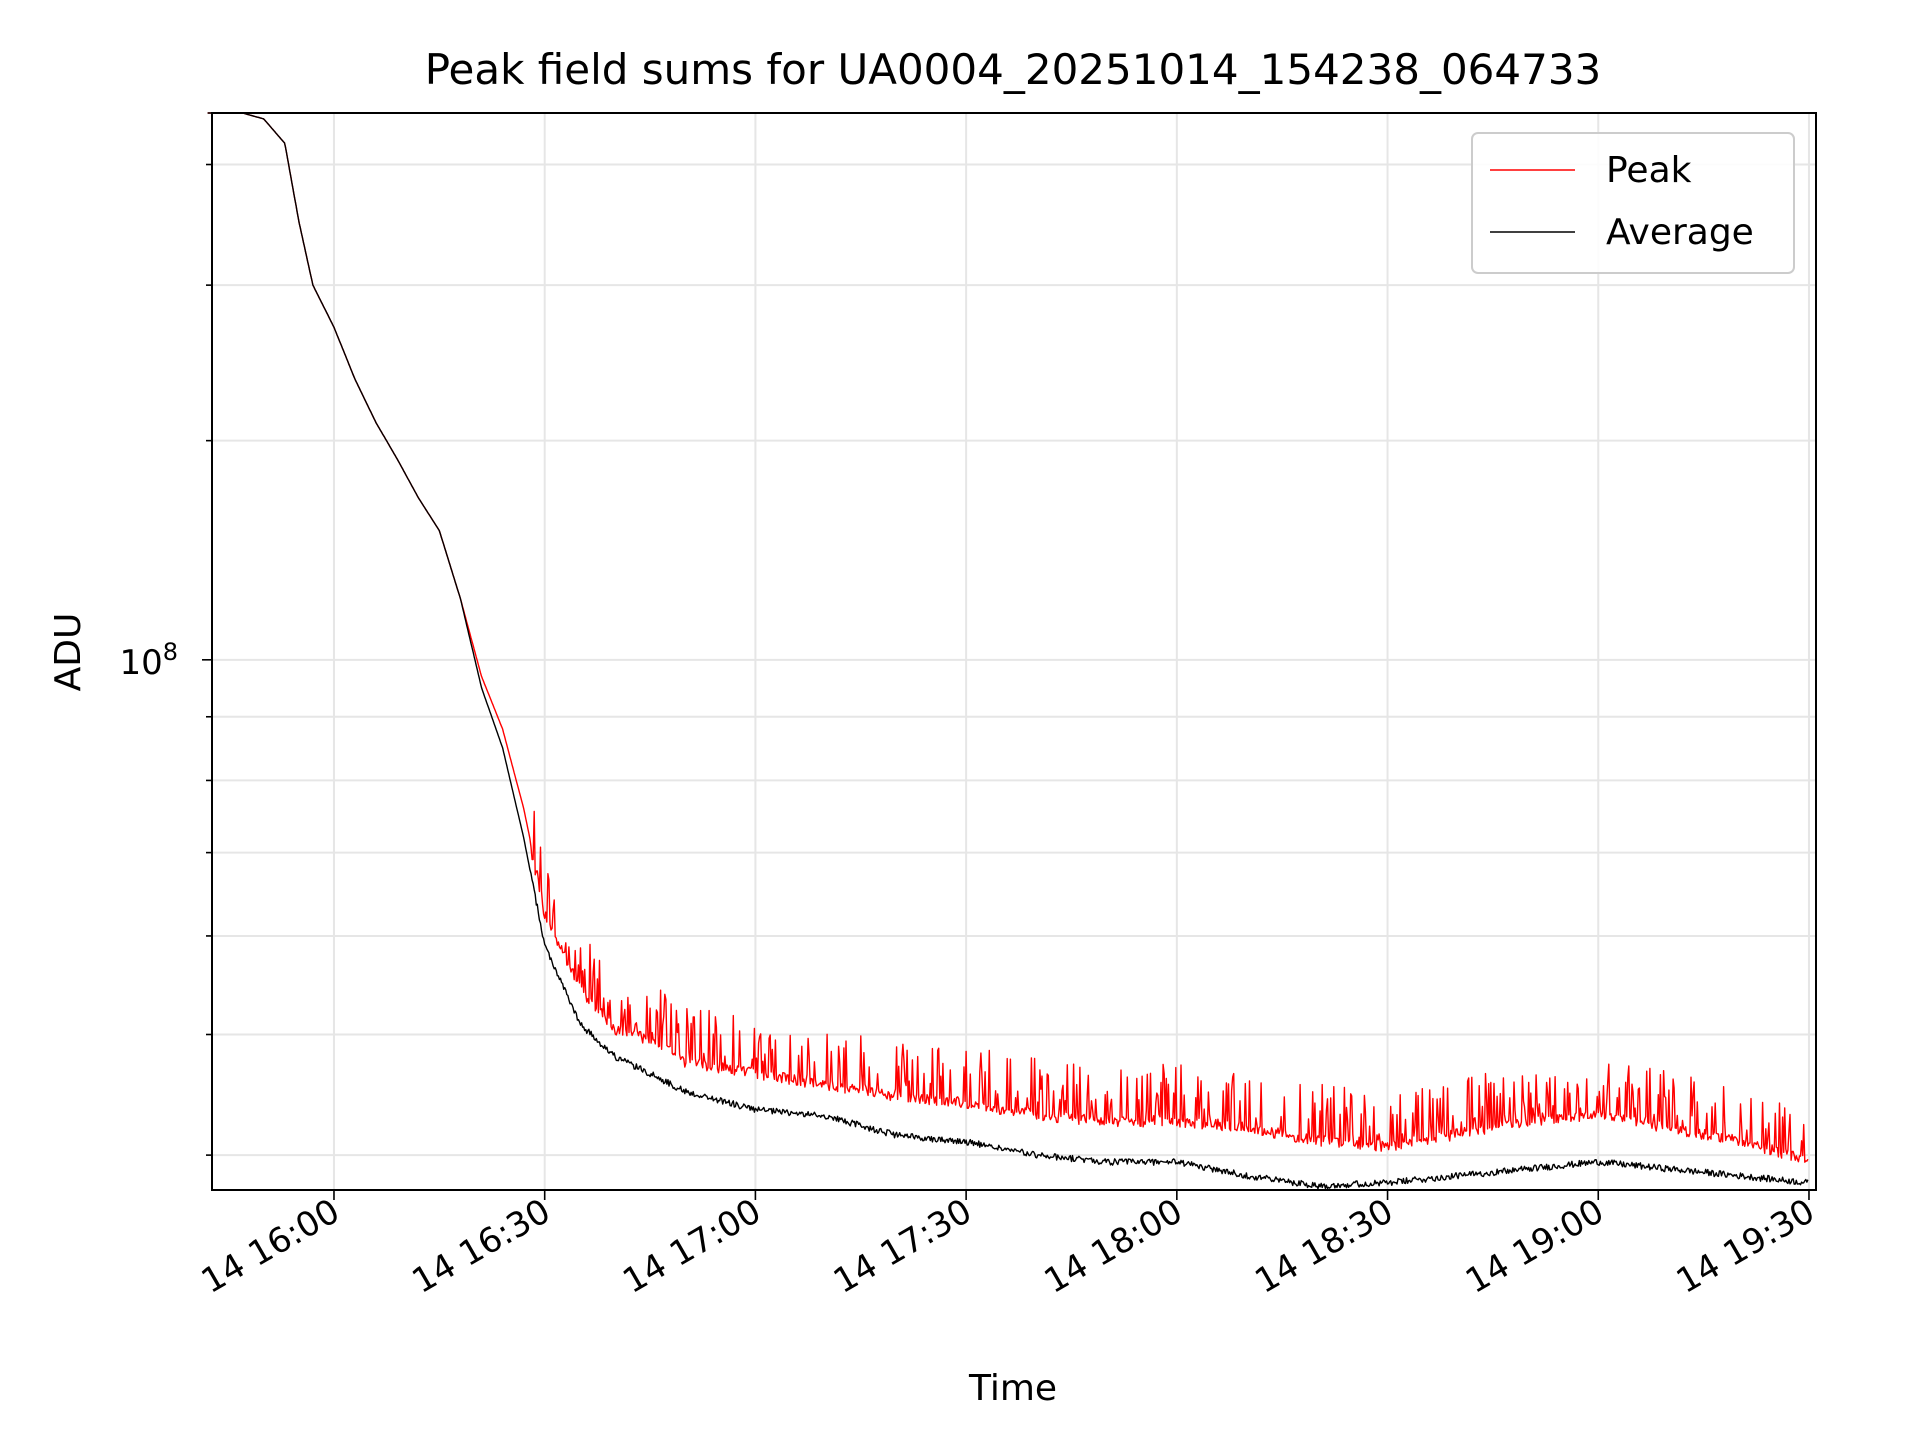 This screenshot has height=1440, width=1920. I want to click on y-axis-label: ADU, so click(68, 652).